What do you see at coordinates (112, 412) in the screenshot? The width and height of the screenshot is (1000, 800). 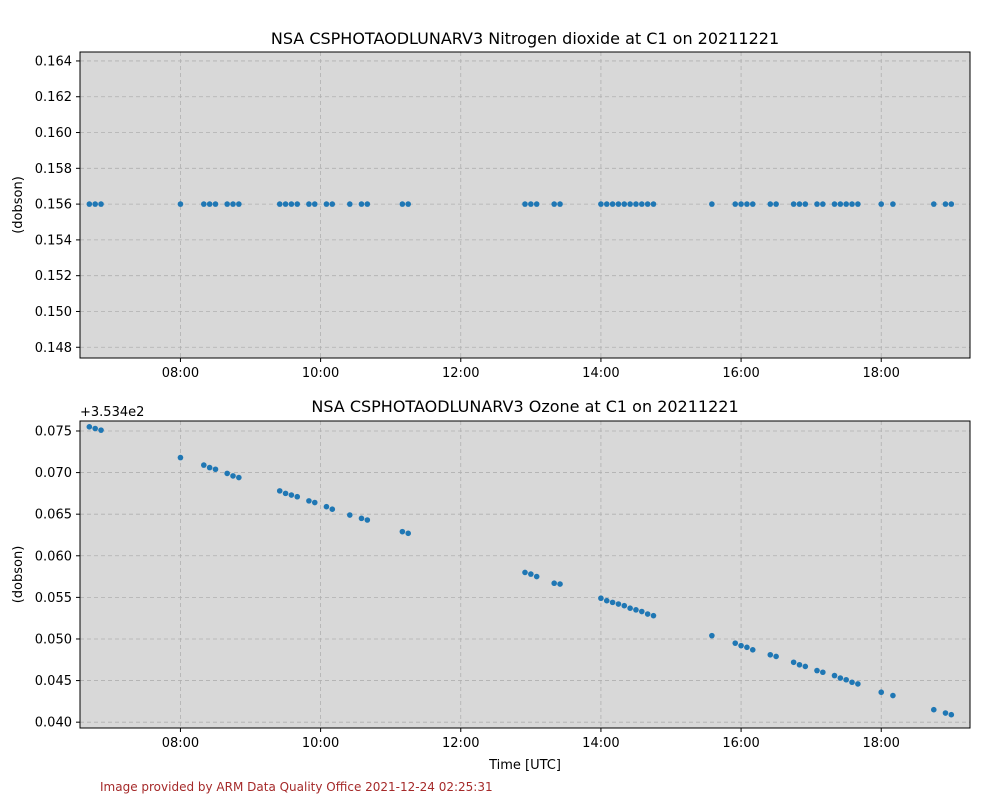 I see `y-offset-label: +3.534e2` at bounding box center [112, 412].